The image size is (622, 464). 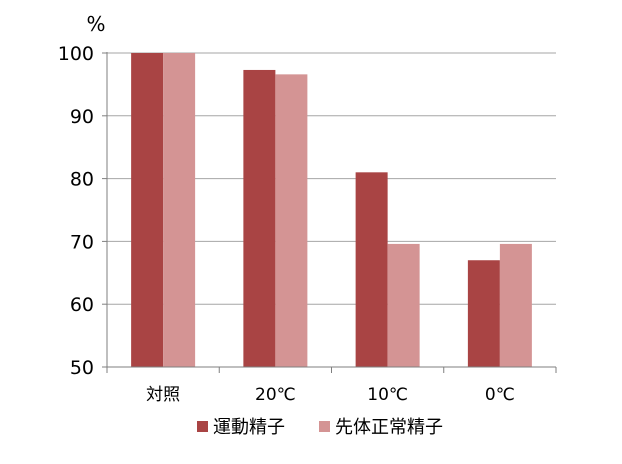 I want to click on bar-s0-c2, so click(x=371, y=269).